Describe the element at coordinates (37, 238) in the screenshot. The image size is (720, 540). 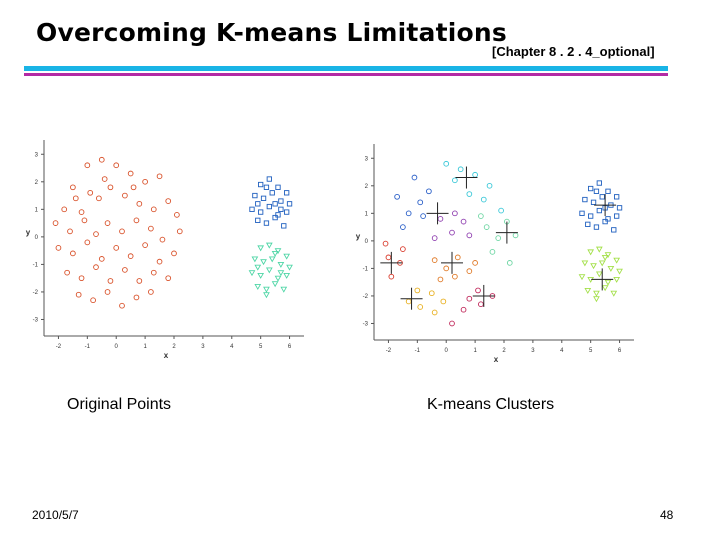
I see `y-tick-label: 0` at that location.